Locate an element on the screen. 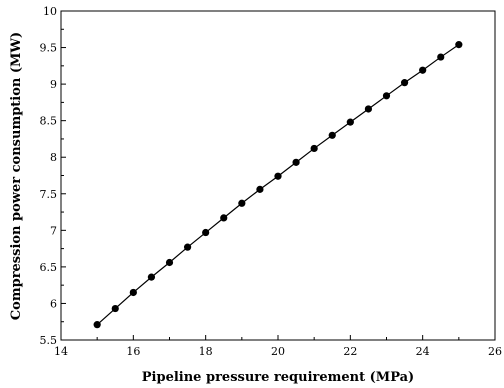  y-tick-label: 8 is located at coordinates (53, 157).